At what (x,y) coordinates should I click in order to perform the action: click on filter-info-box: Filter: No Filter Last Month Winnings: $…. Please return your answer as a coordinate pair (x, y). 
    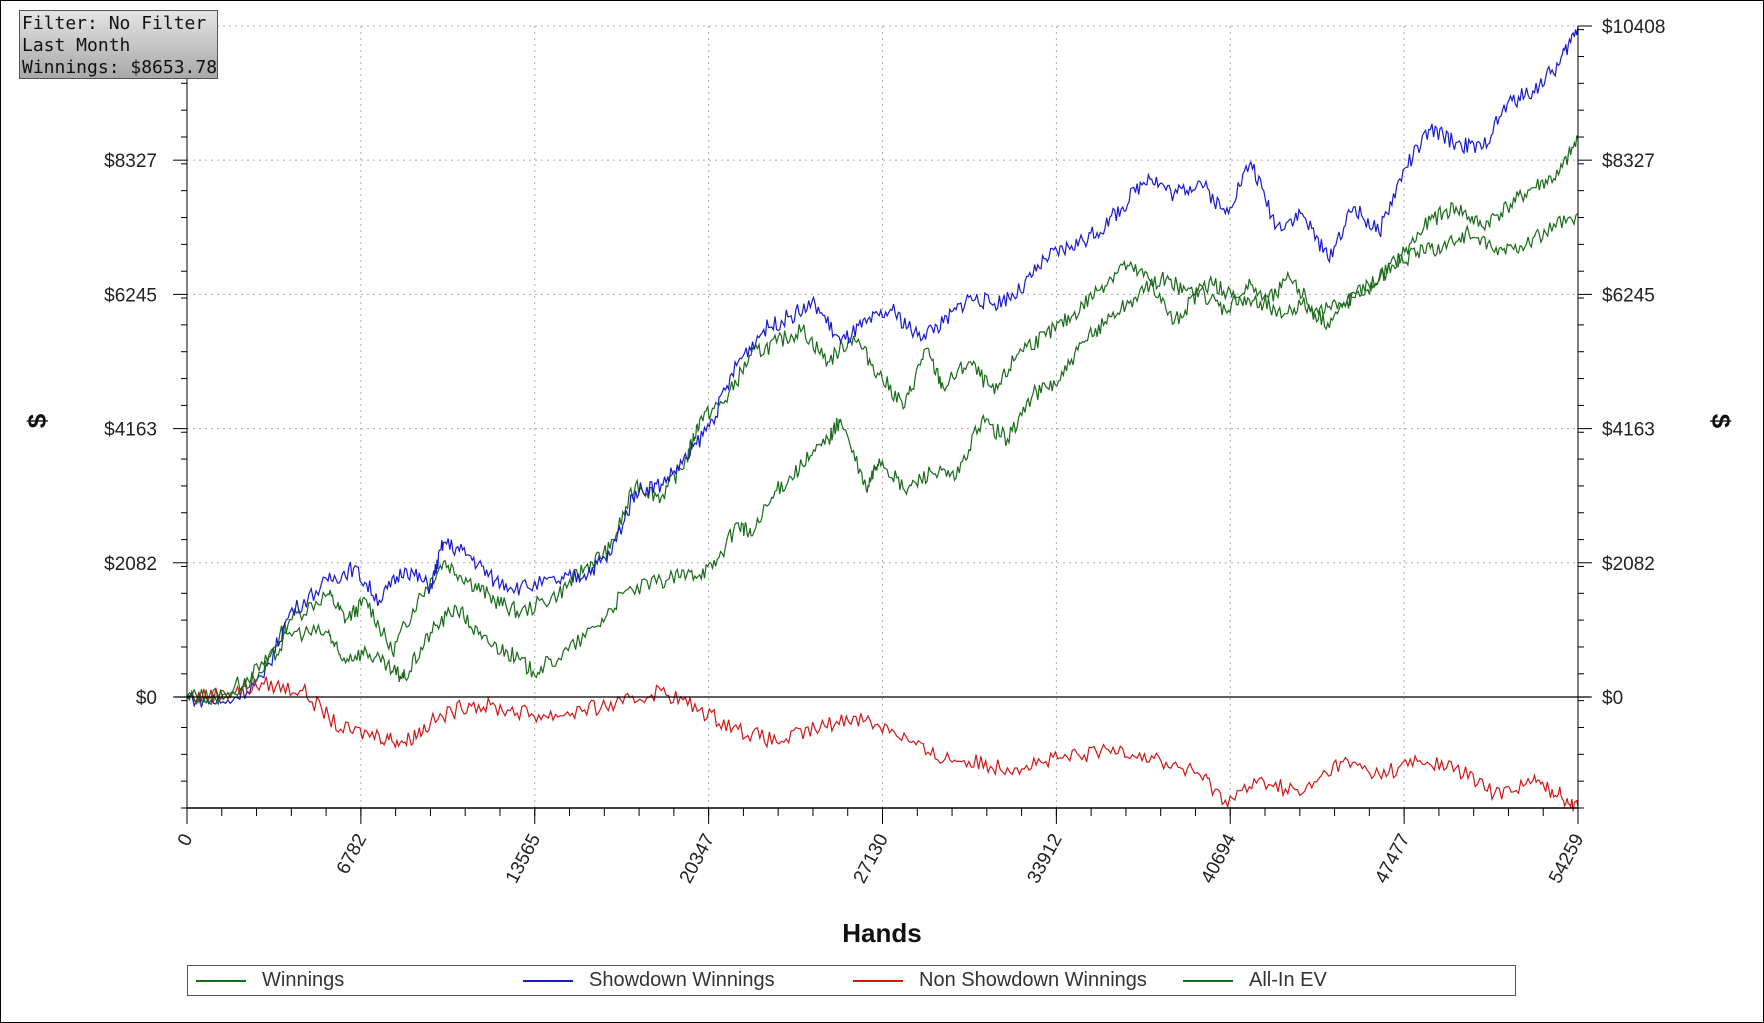
    Looking at the image, I should click on (118, 44).